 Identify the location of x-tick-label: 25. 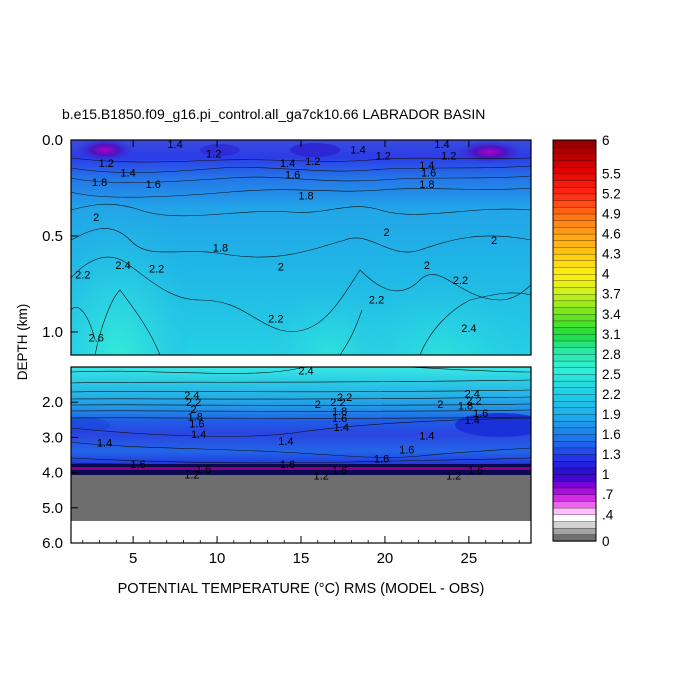
(469, 558).